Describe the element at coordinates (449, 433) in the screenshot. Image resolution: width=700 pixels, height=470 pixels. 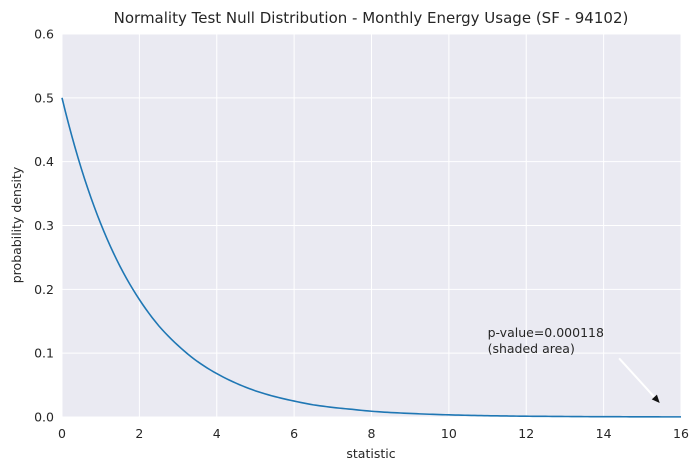
I see `x-tick-label: 10` at that location.